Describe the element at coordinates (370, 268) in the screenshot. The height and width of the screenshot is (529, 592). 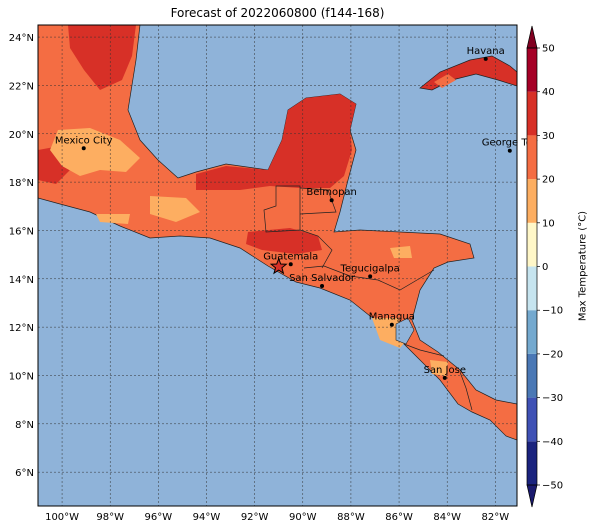
I see `city-label: Tegucigalpa` at that location.